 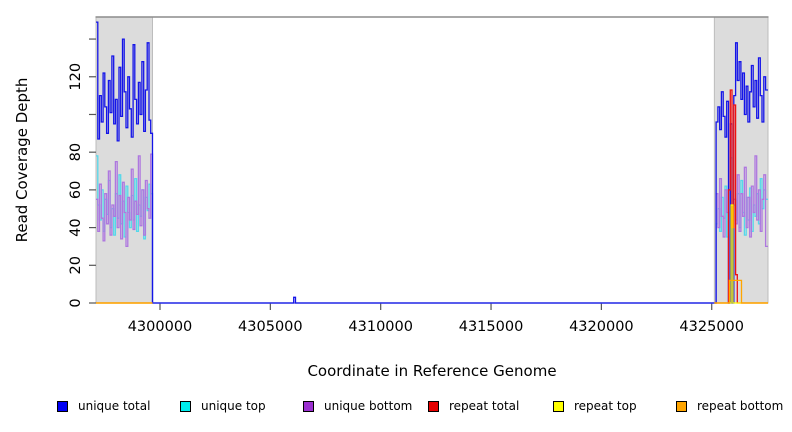 What do you see at coordinates (62, 406) in the screenshot?
I see `legend-swatch-unique-total` at bounding box center [62, 406].